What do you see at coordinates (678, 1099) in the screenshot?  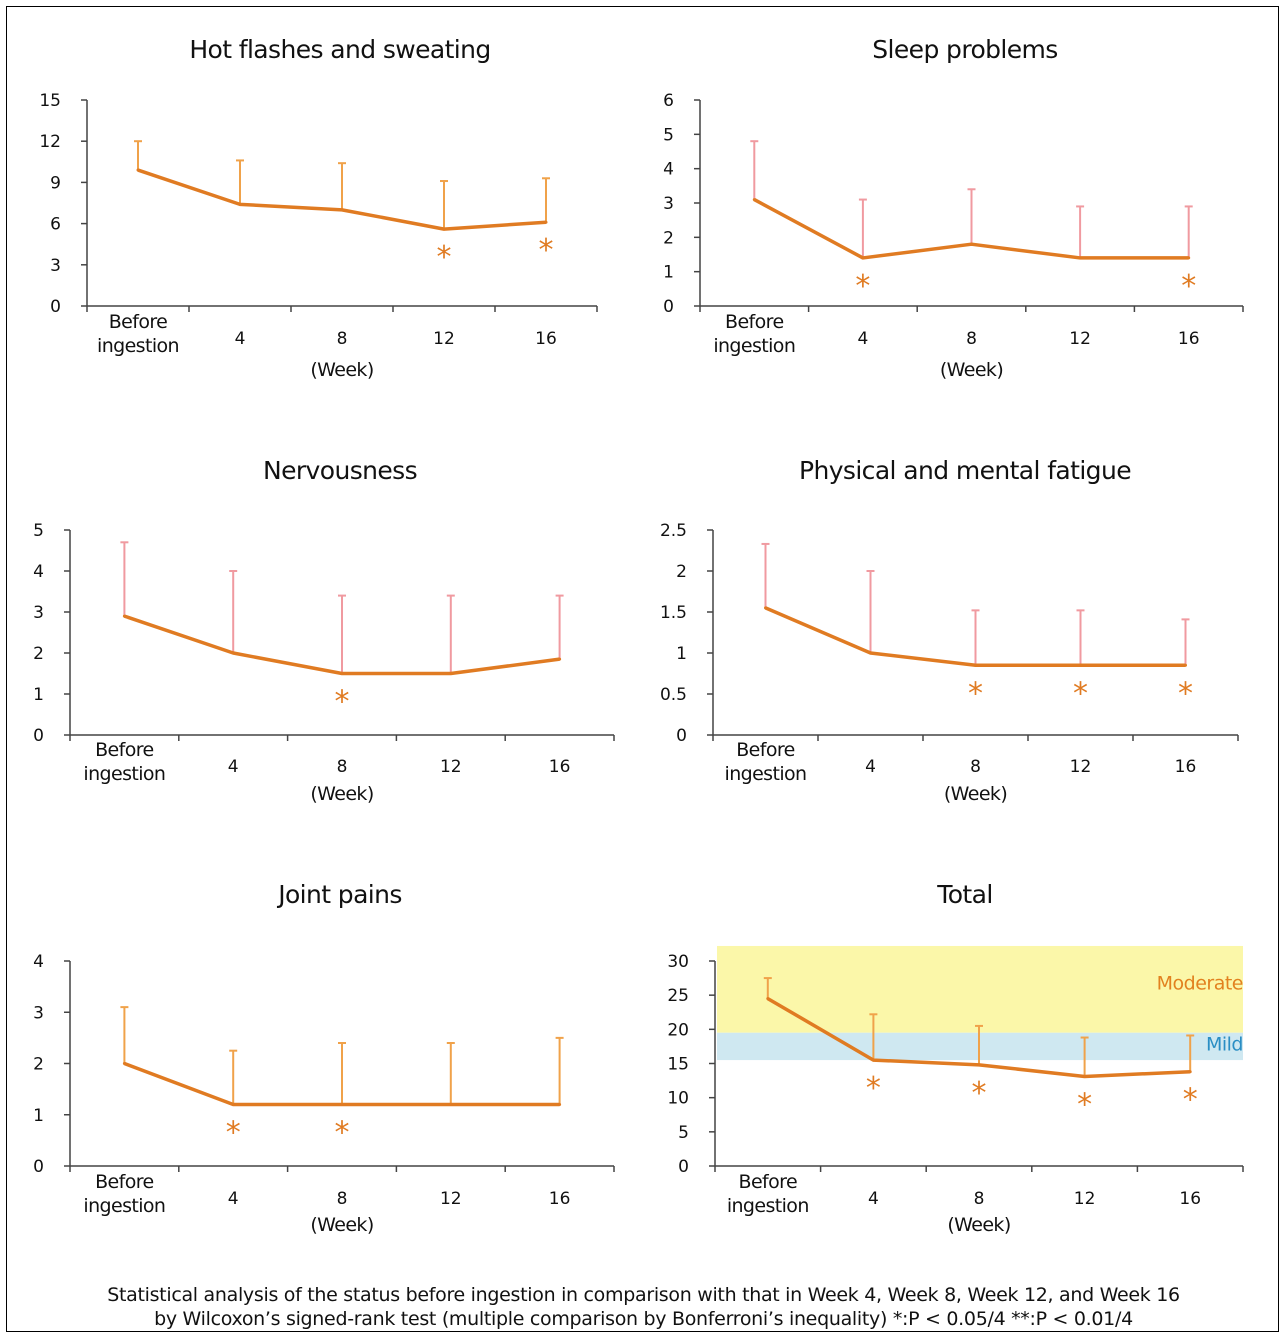 I see `y-tick-label: 10` at bounding box center [678, 1099].